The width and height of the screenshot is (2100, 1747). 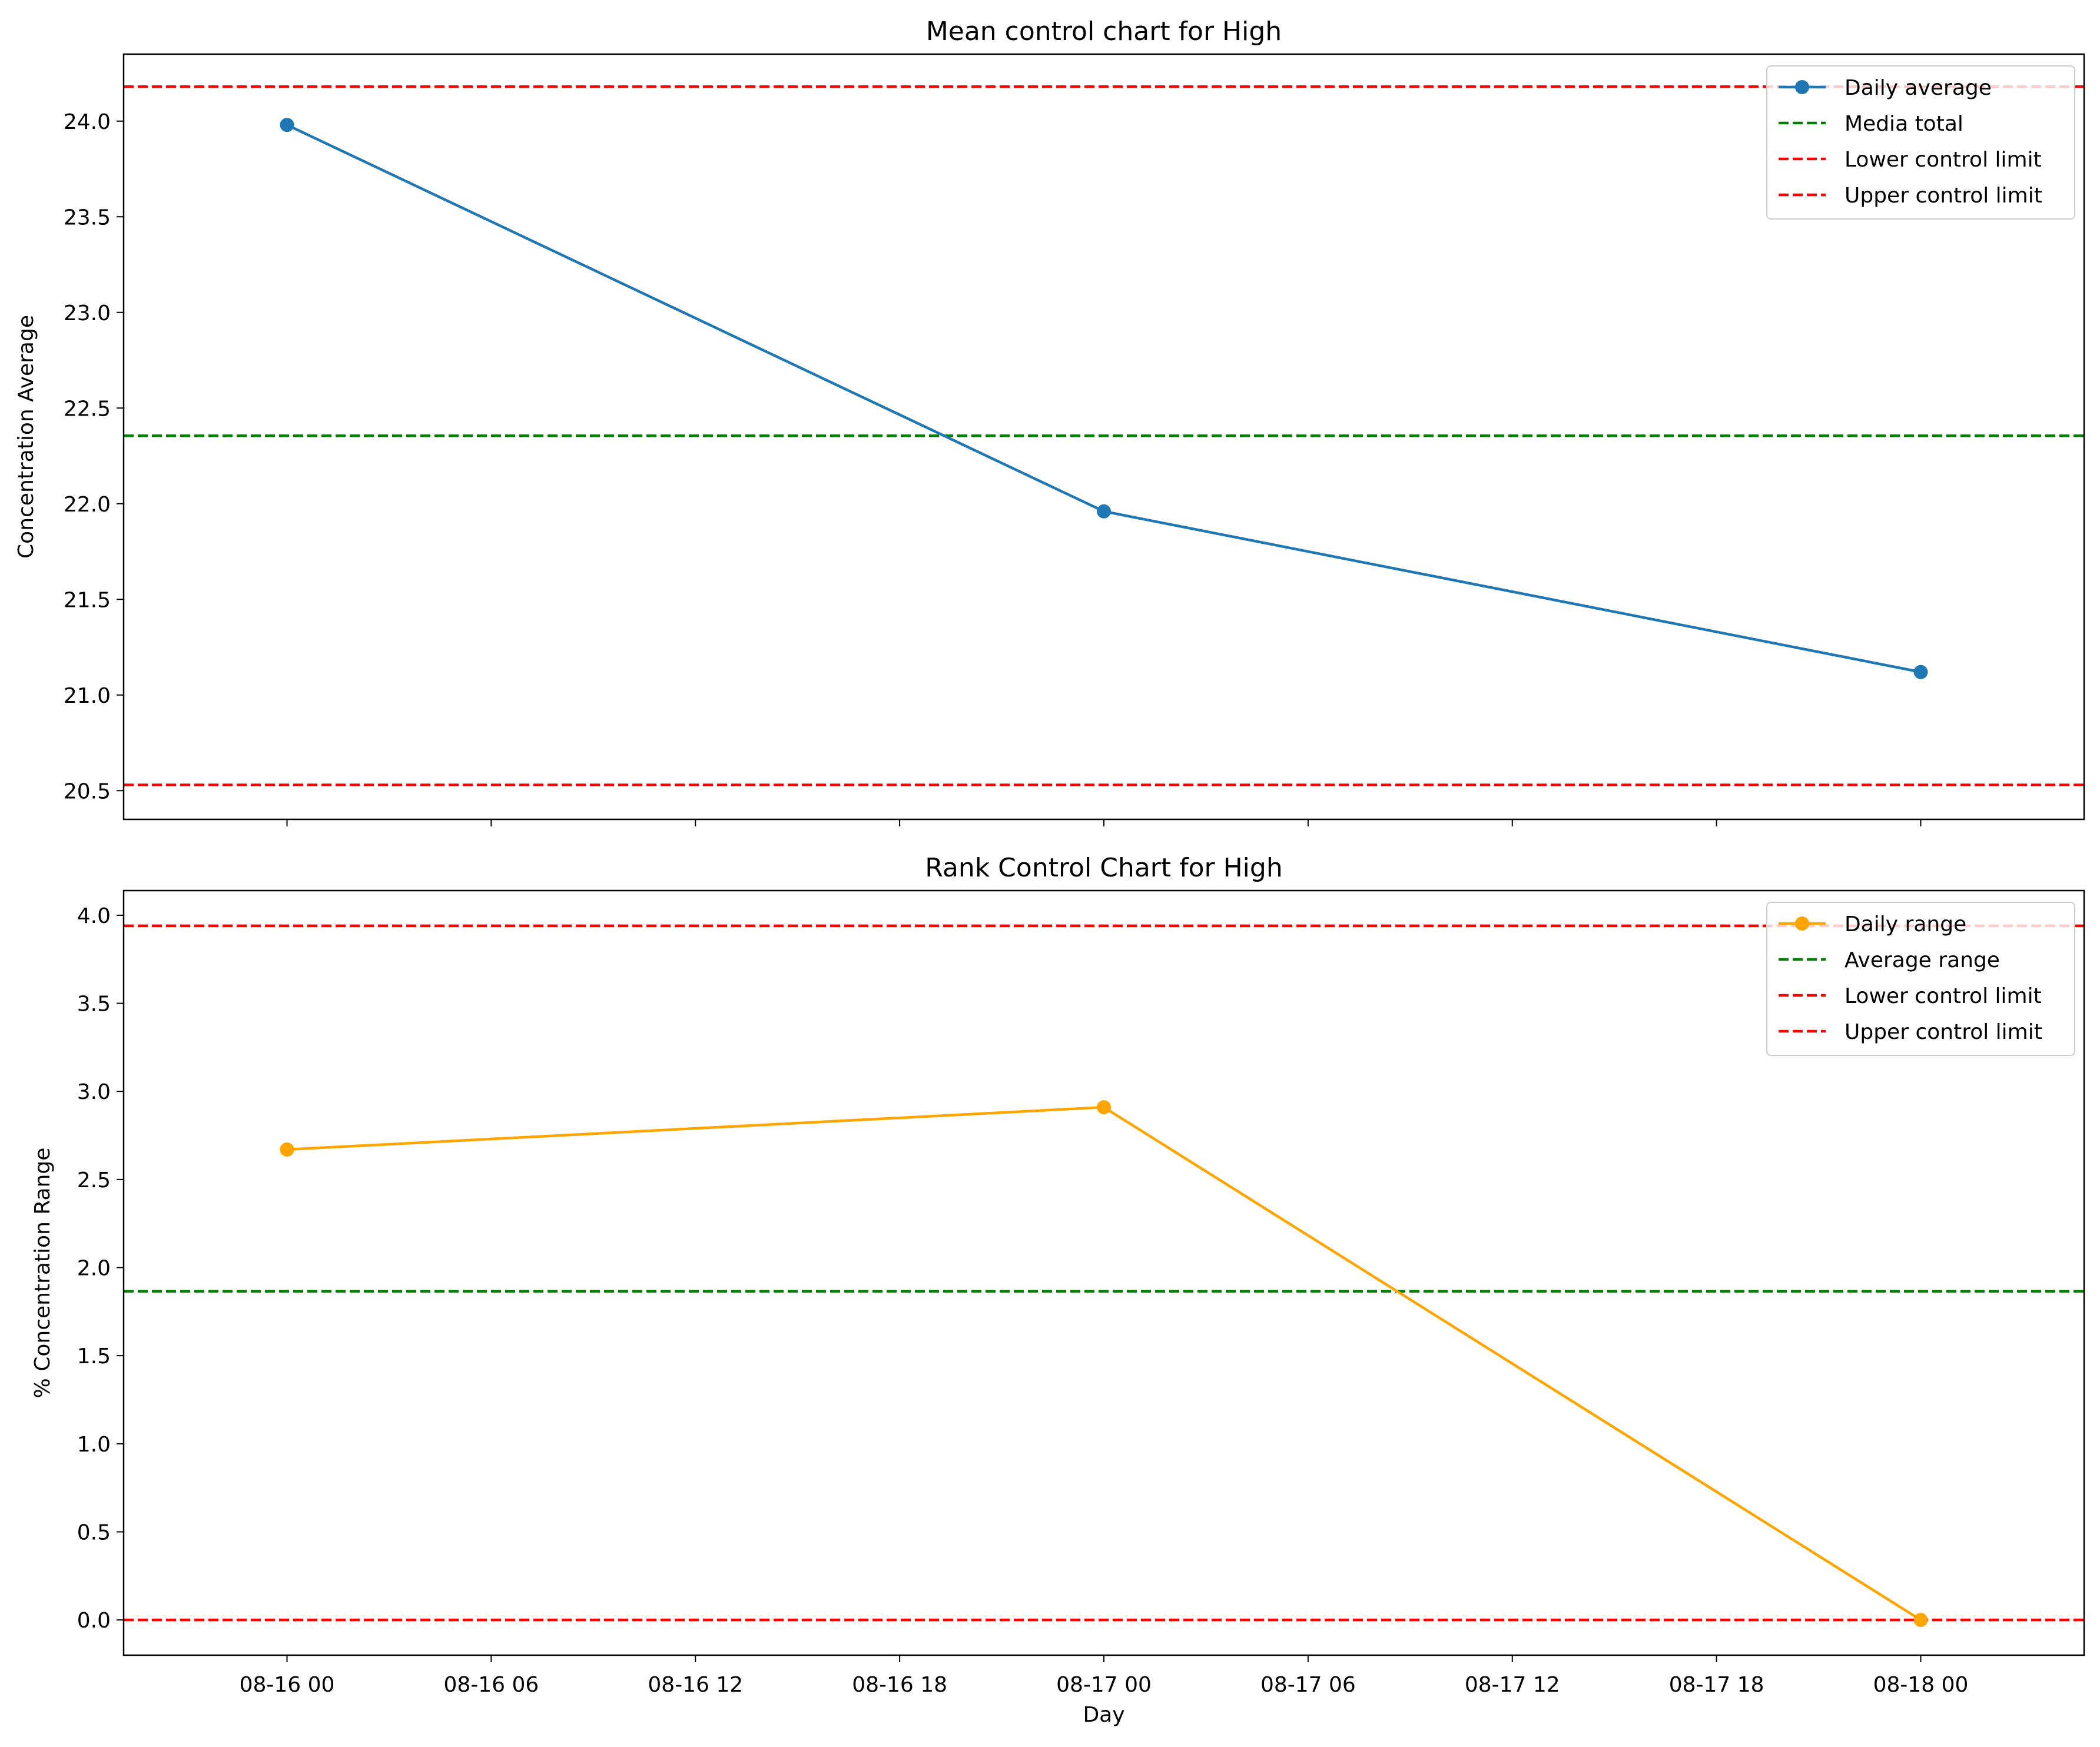 What do you see at coordinates (1905, 924) in the screenshot?
I see `legend-label-daily-range: Daily range` at bounding box center [1905, 924].